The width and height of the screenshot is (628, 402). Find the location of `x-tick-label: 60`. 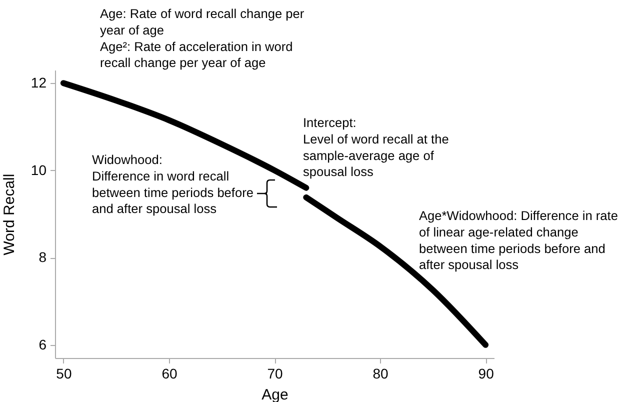

x-tick-label: 60 is located at coordinates (170, 374).